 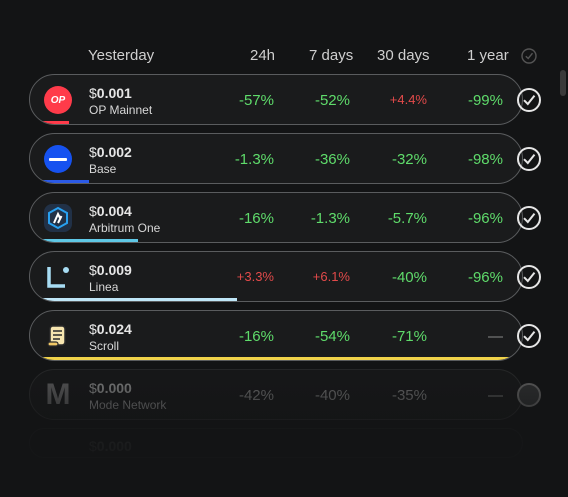 I want to click on network-name: Mode Network, so click(x=128, y=405).